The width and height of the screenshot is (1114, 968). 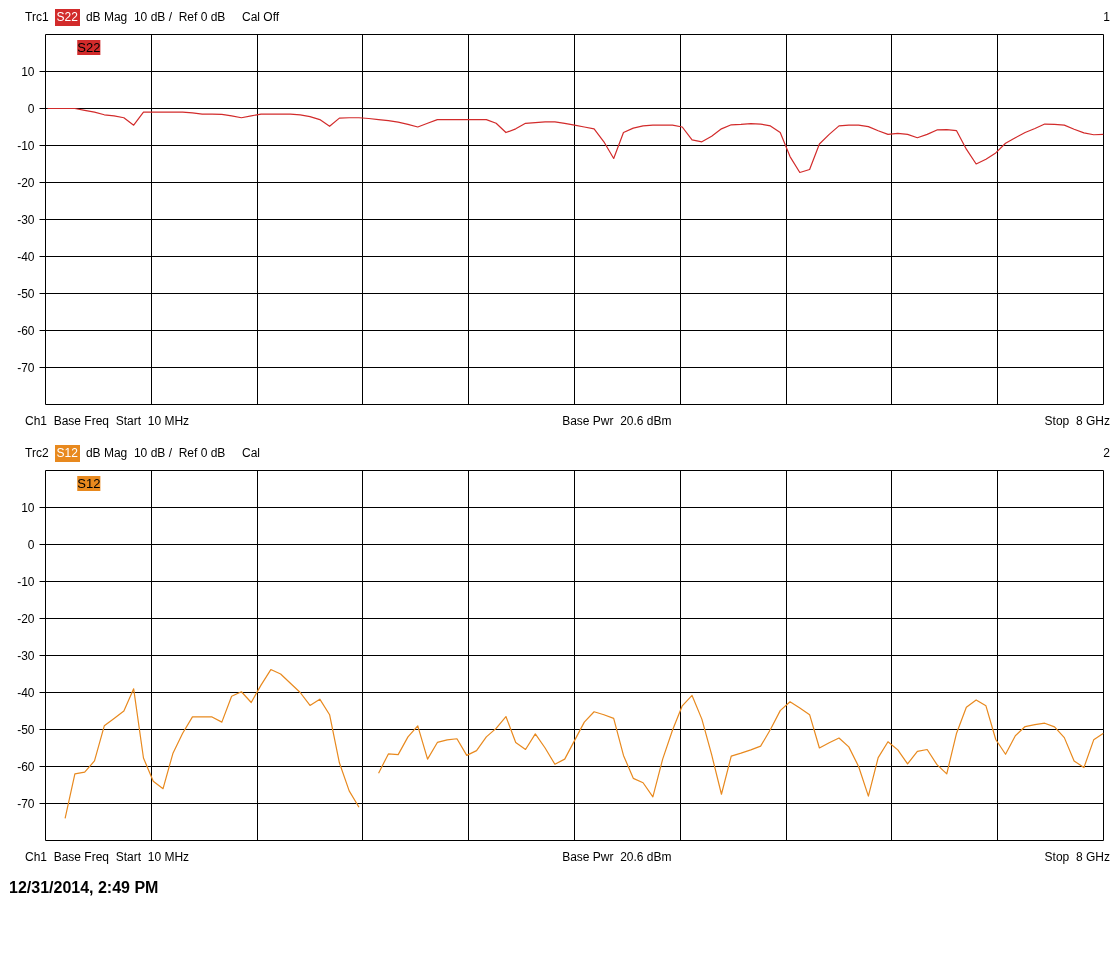 What do you see at coordinates (574, 140) in the screenshot?
I see `line-series` at bounding box center [574, 140].